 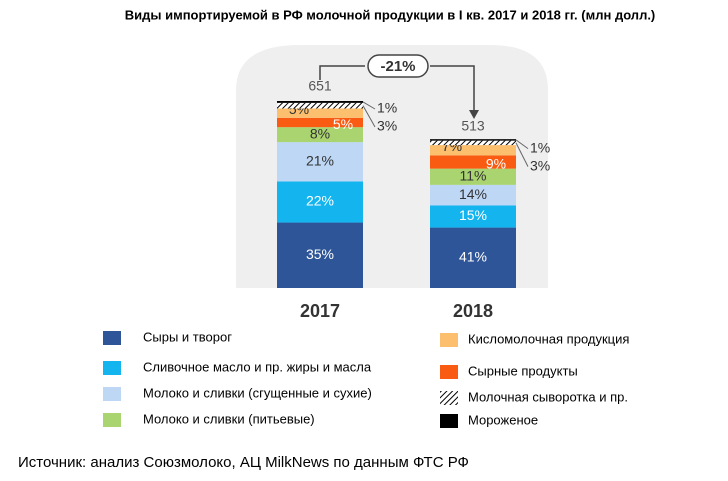 I want to click on arrow-head, so click(x=474, y=114).